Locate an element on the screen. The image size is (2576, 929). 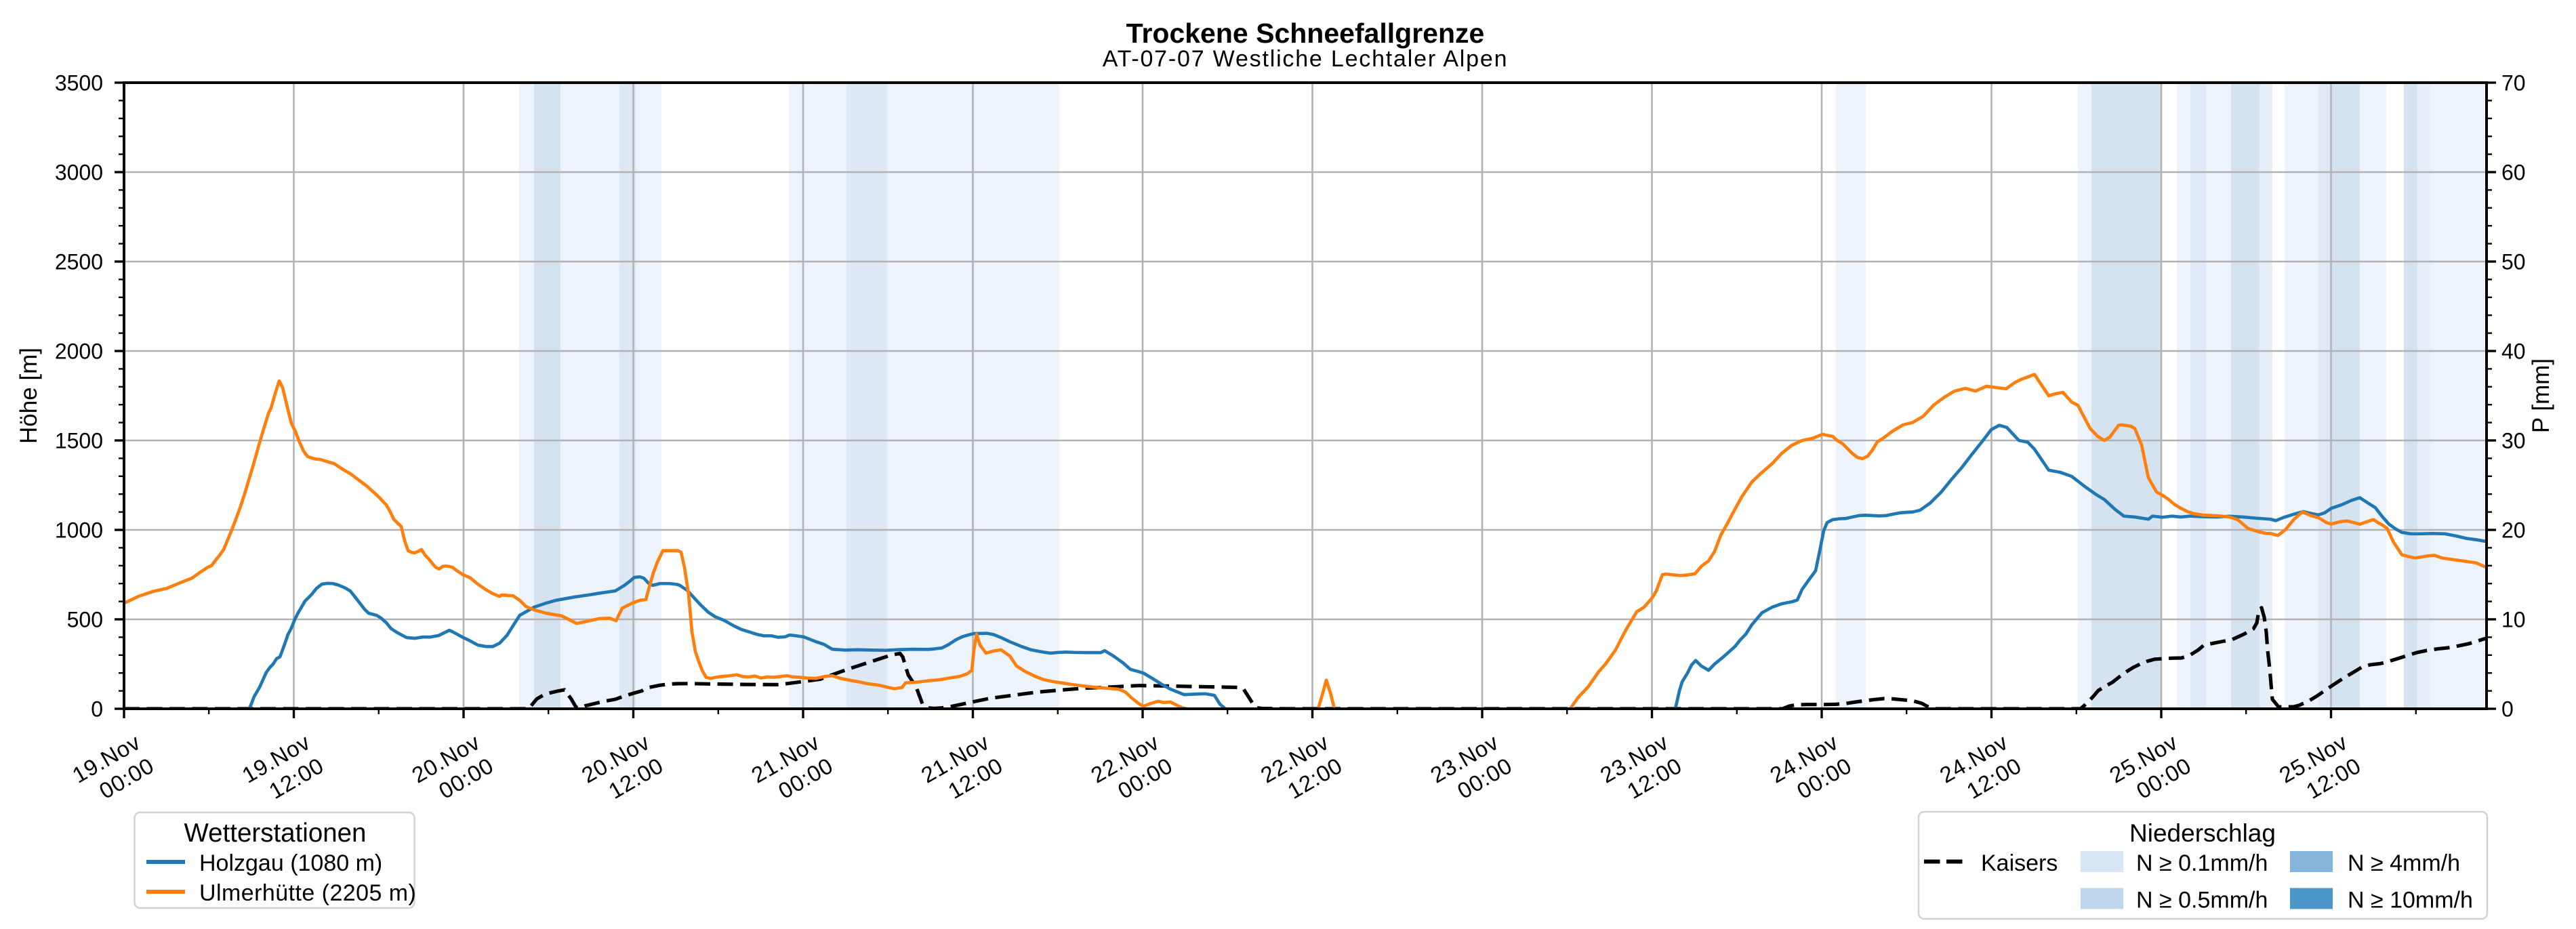
svg-text: 20 is located at coordinates (2514, 530).